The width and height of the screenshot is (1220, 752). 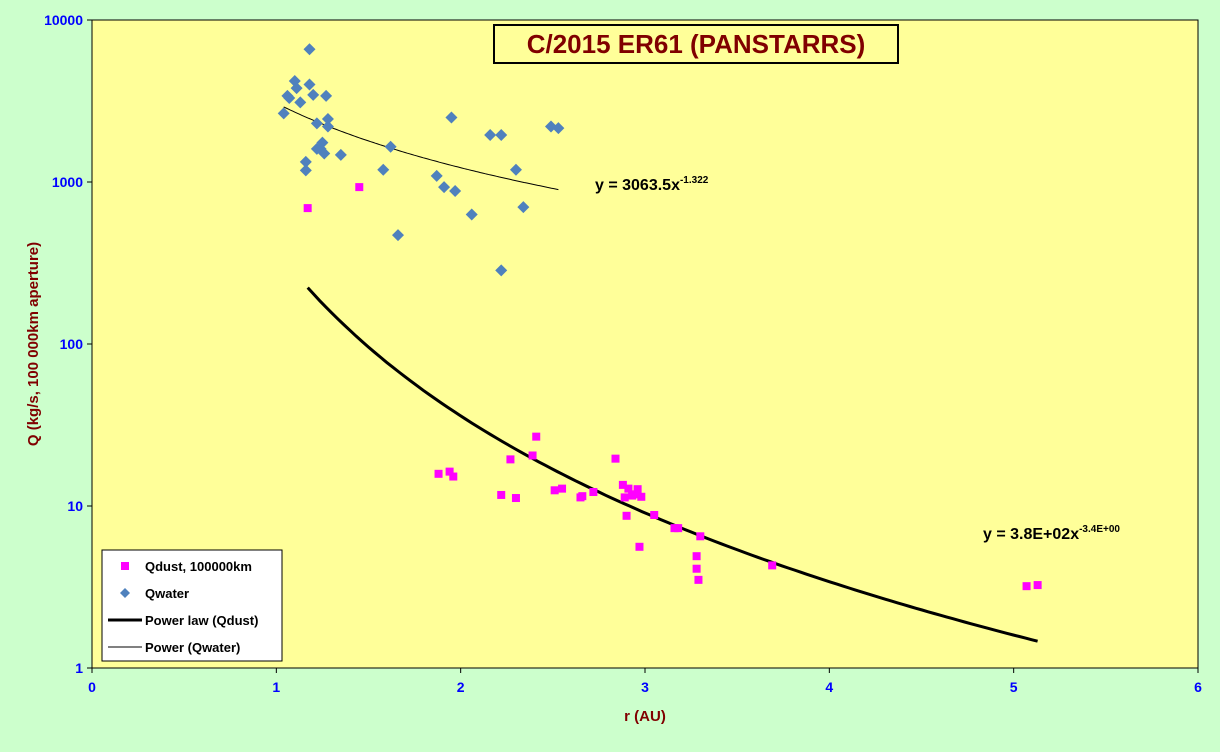 I want to click on legend-qdust-label: Qdust, 100000km, so click(x=198, y=566).